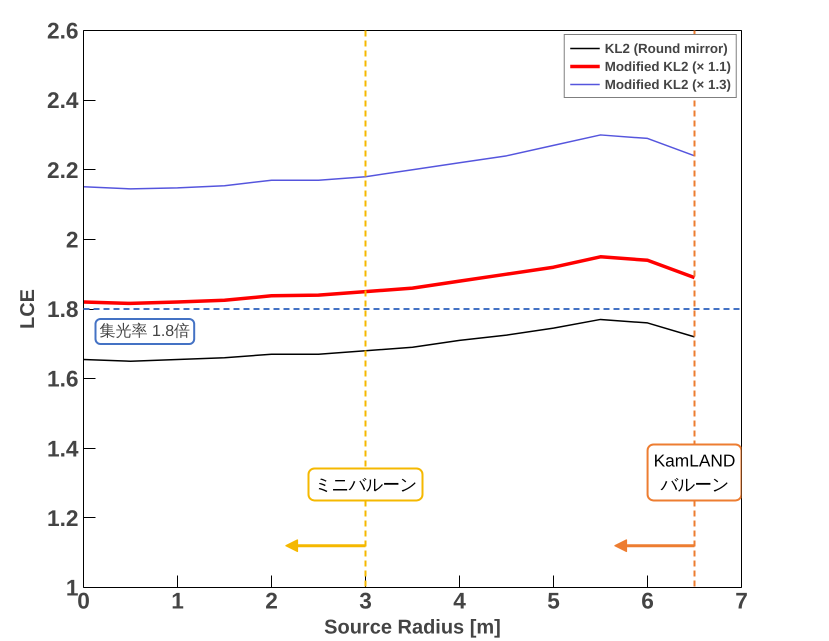 This screenshot has width=829, height=641. Describe the element at coordinates (667, 66) in the screenshot. I see `legend-label: Modified KL2 (× 1.1)` at that location.